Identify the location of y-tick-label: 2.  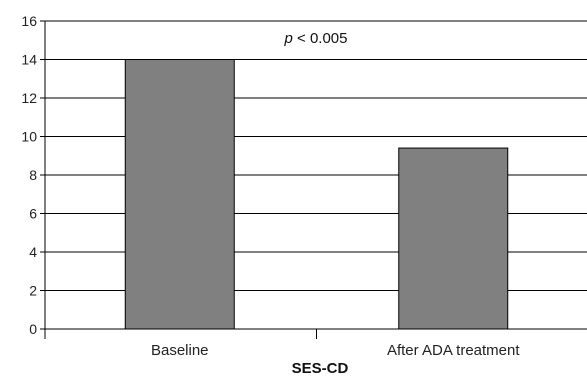
(33, 291).